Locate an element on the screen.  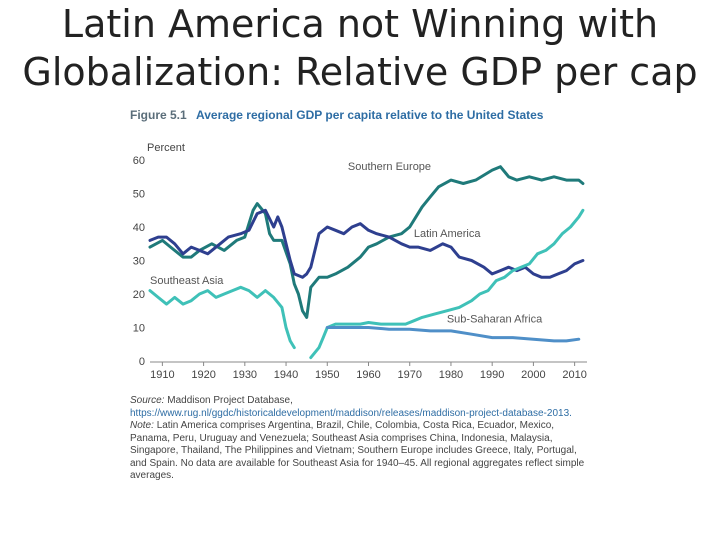
x-tick-label: 1970 is located at coordinates (409, 375).